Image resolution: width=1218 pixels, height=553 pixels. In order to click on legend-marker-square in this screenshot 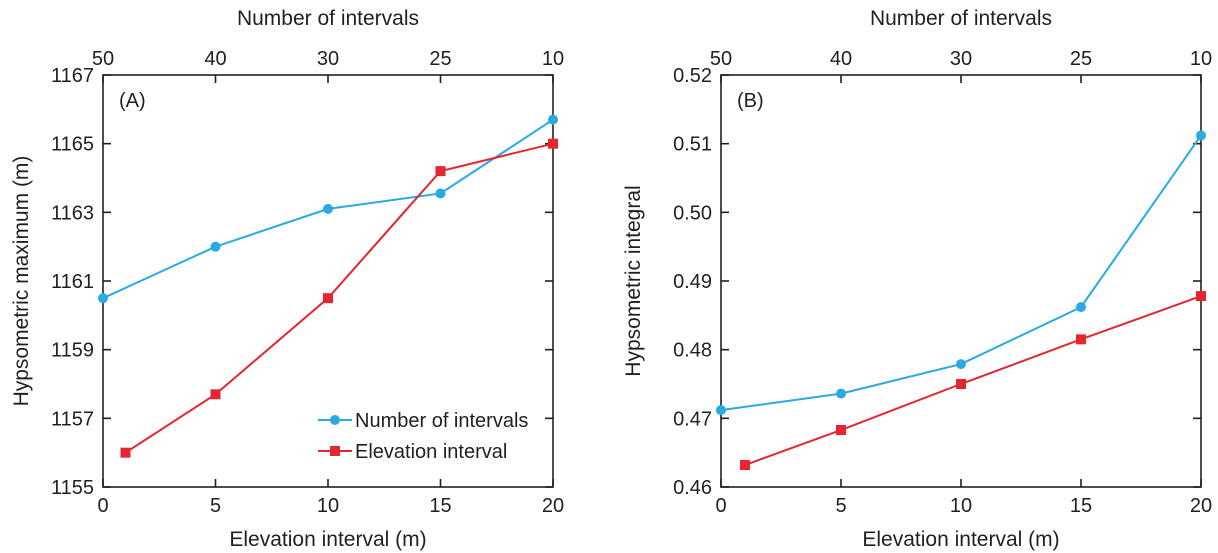, I will do `click(335, 451)`.